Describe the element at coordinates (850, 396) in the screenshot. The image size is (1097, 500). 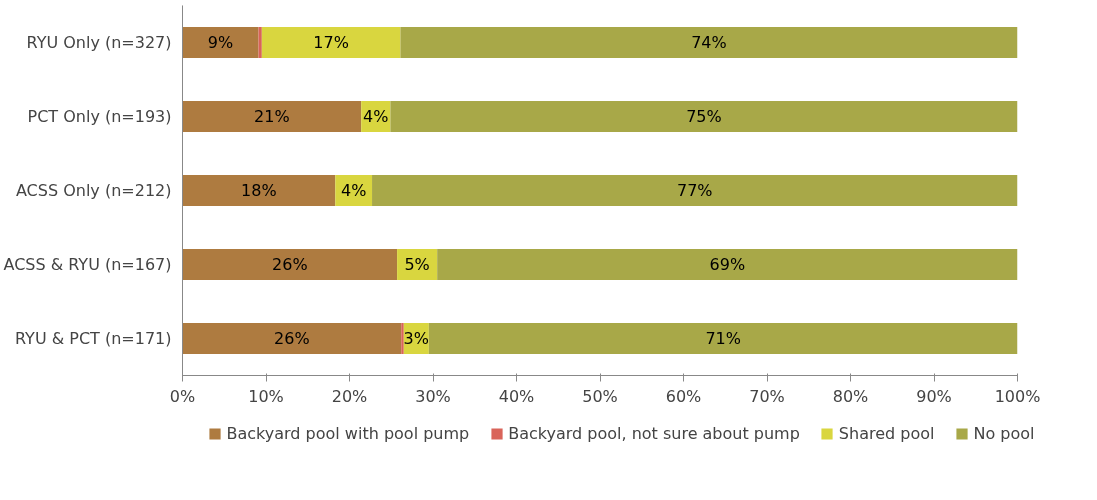
I see `x-tick-label: 80%` at that location.